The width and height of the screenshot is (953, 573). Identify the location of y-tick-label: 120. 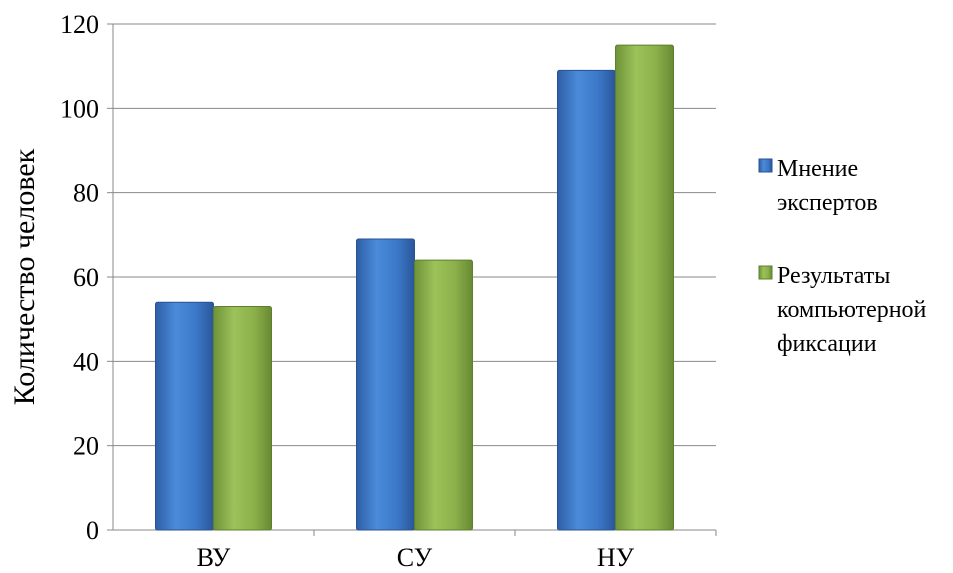
(79, 24).